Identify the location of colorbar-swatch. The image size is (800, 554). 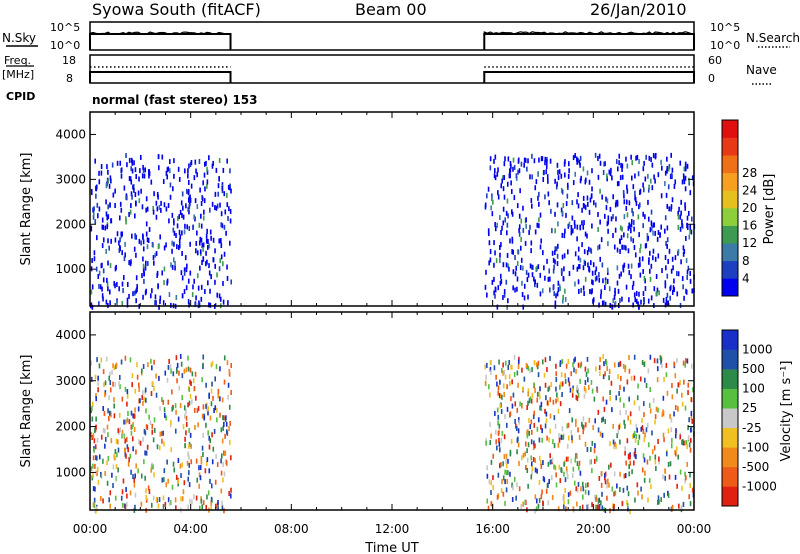
(730, 476).